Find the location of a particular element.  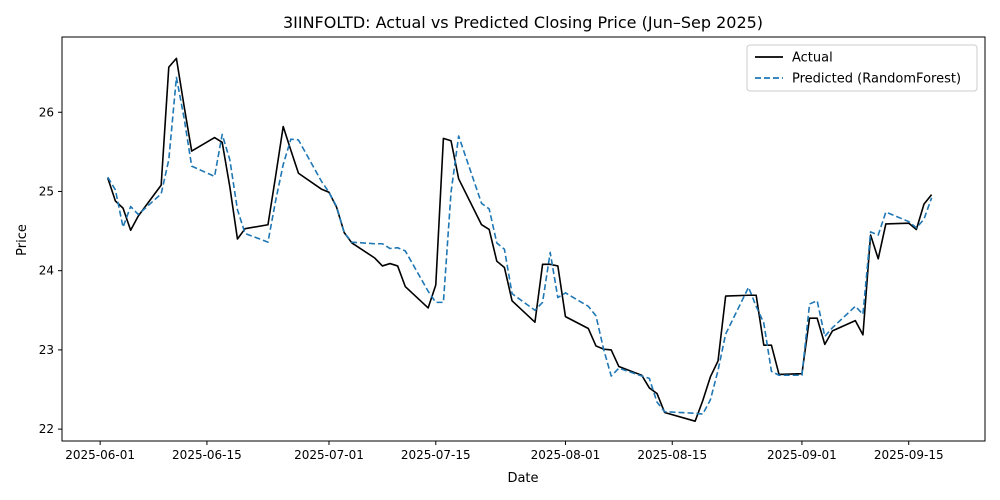

x-tick-label: 2025-06-15 is located at coordinates (207, 455).